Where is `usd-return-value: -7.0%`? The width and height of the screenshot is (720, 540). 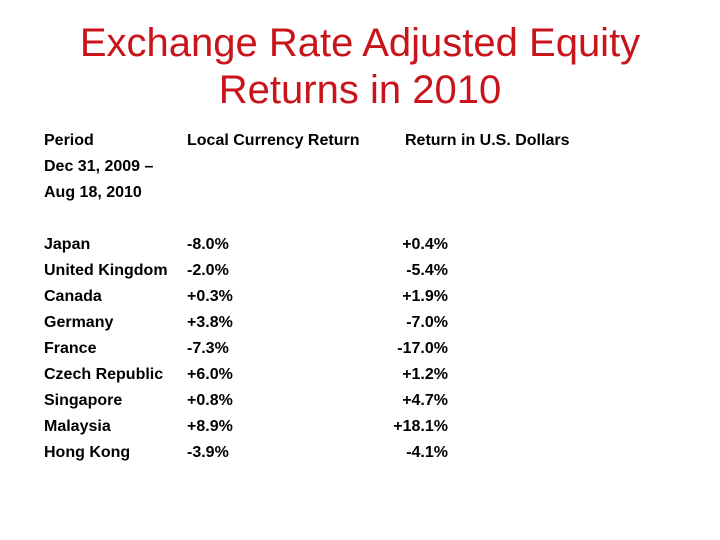 usd-return-value: -7.0% is located at coordinates (427, 322).